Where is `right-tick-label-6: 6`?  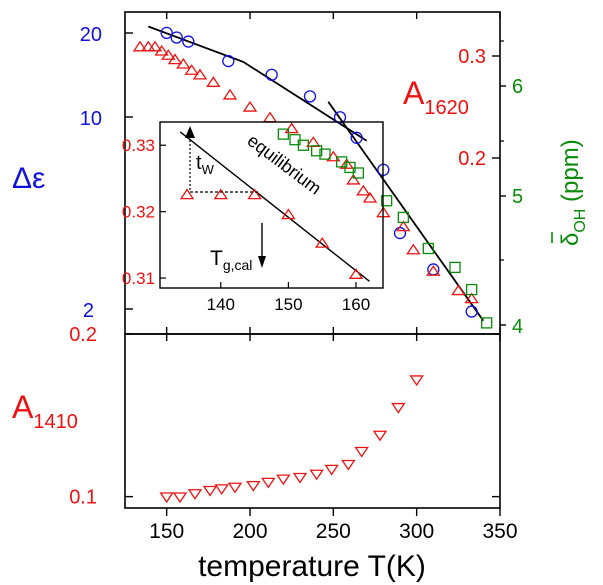 right-tick-label-6: 6 is located at coordinates (517, 87).